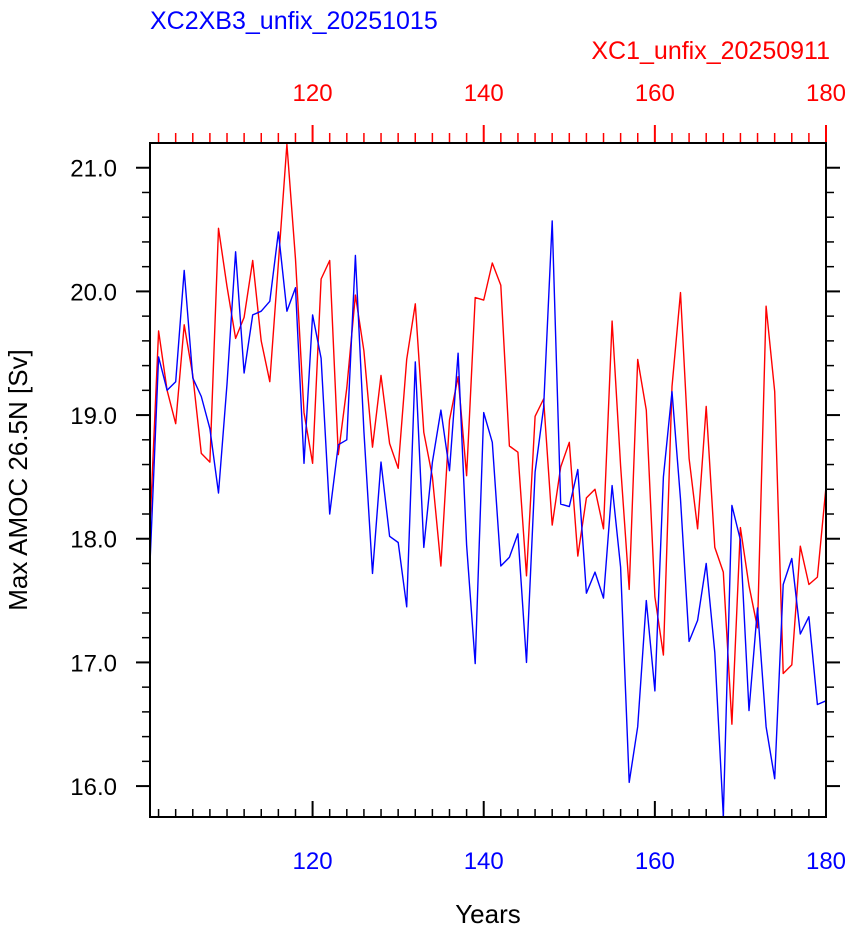  What do you see at coordinates (18, 480) in the screenshot?
I see `y-axis-label: Max AMOC 26.5N [Sv]` at bounding box center [18, 480].